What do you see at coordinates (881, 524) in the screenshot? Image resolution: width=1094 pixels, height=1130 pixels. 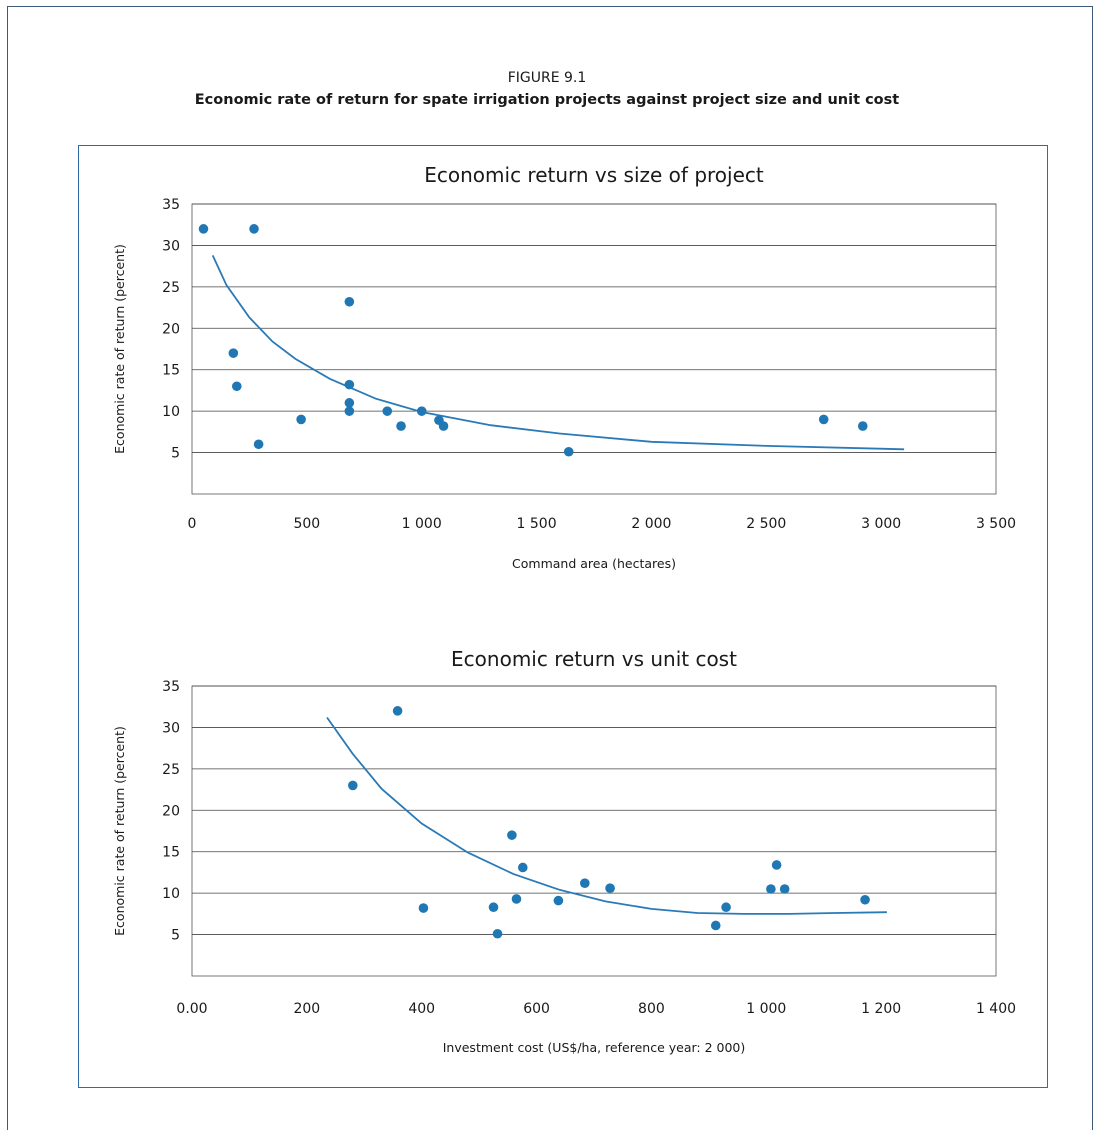 I see `x-tick-label: 3 000` at bounding box center [881, 524].